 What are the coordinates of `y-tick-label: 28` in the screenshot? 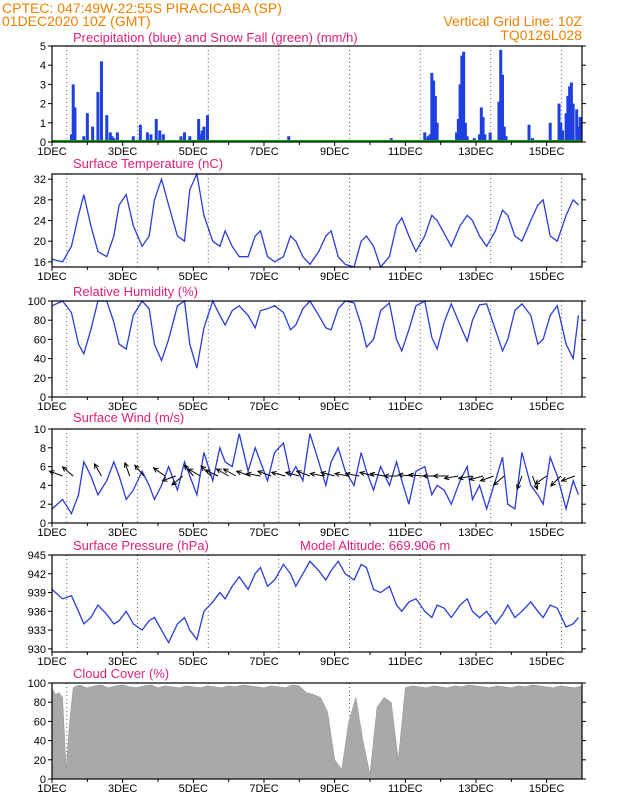 It's located at (40, 201).